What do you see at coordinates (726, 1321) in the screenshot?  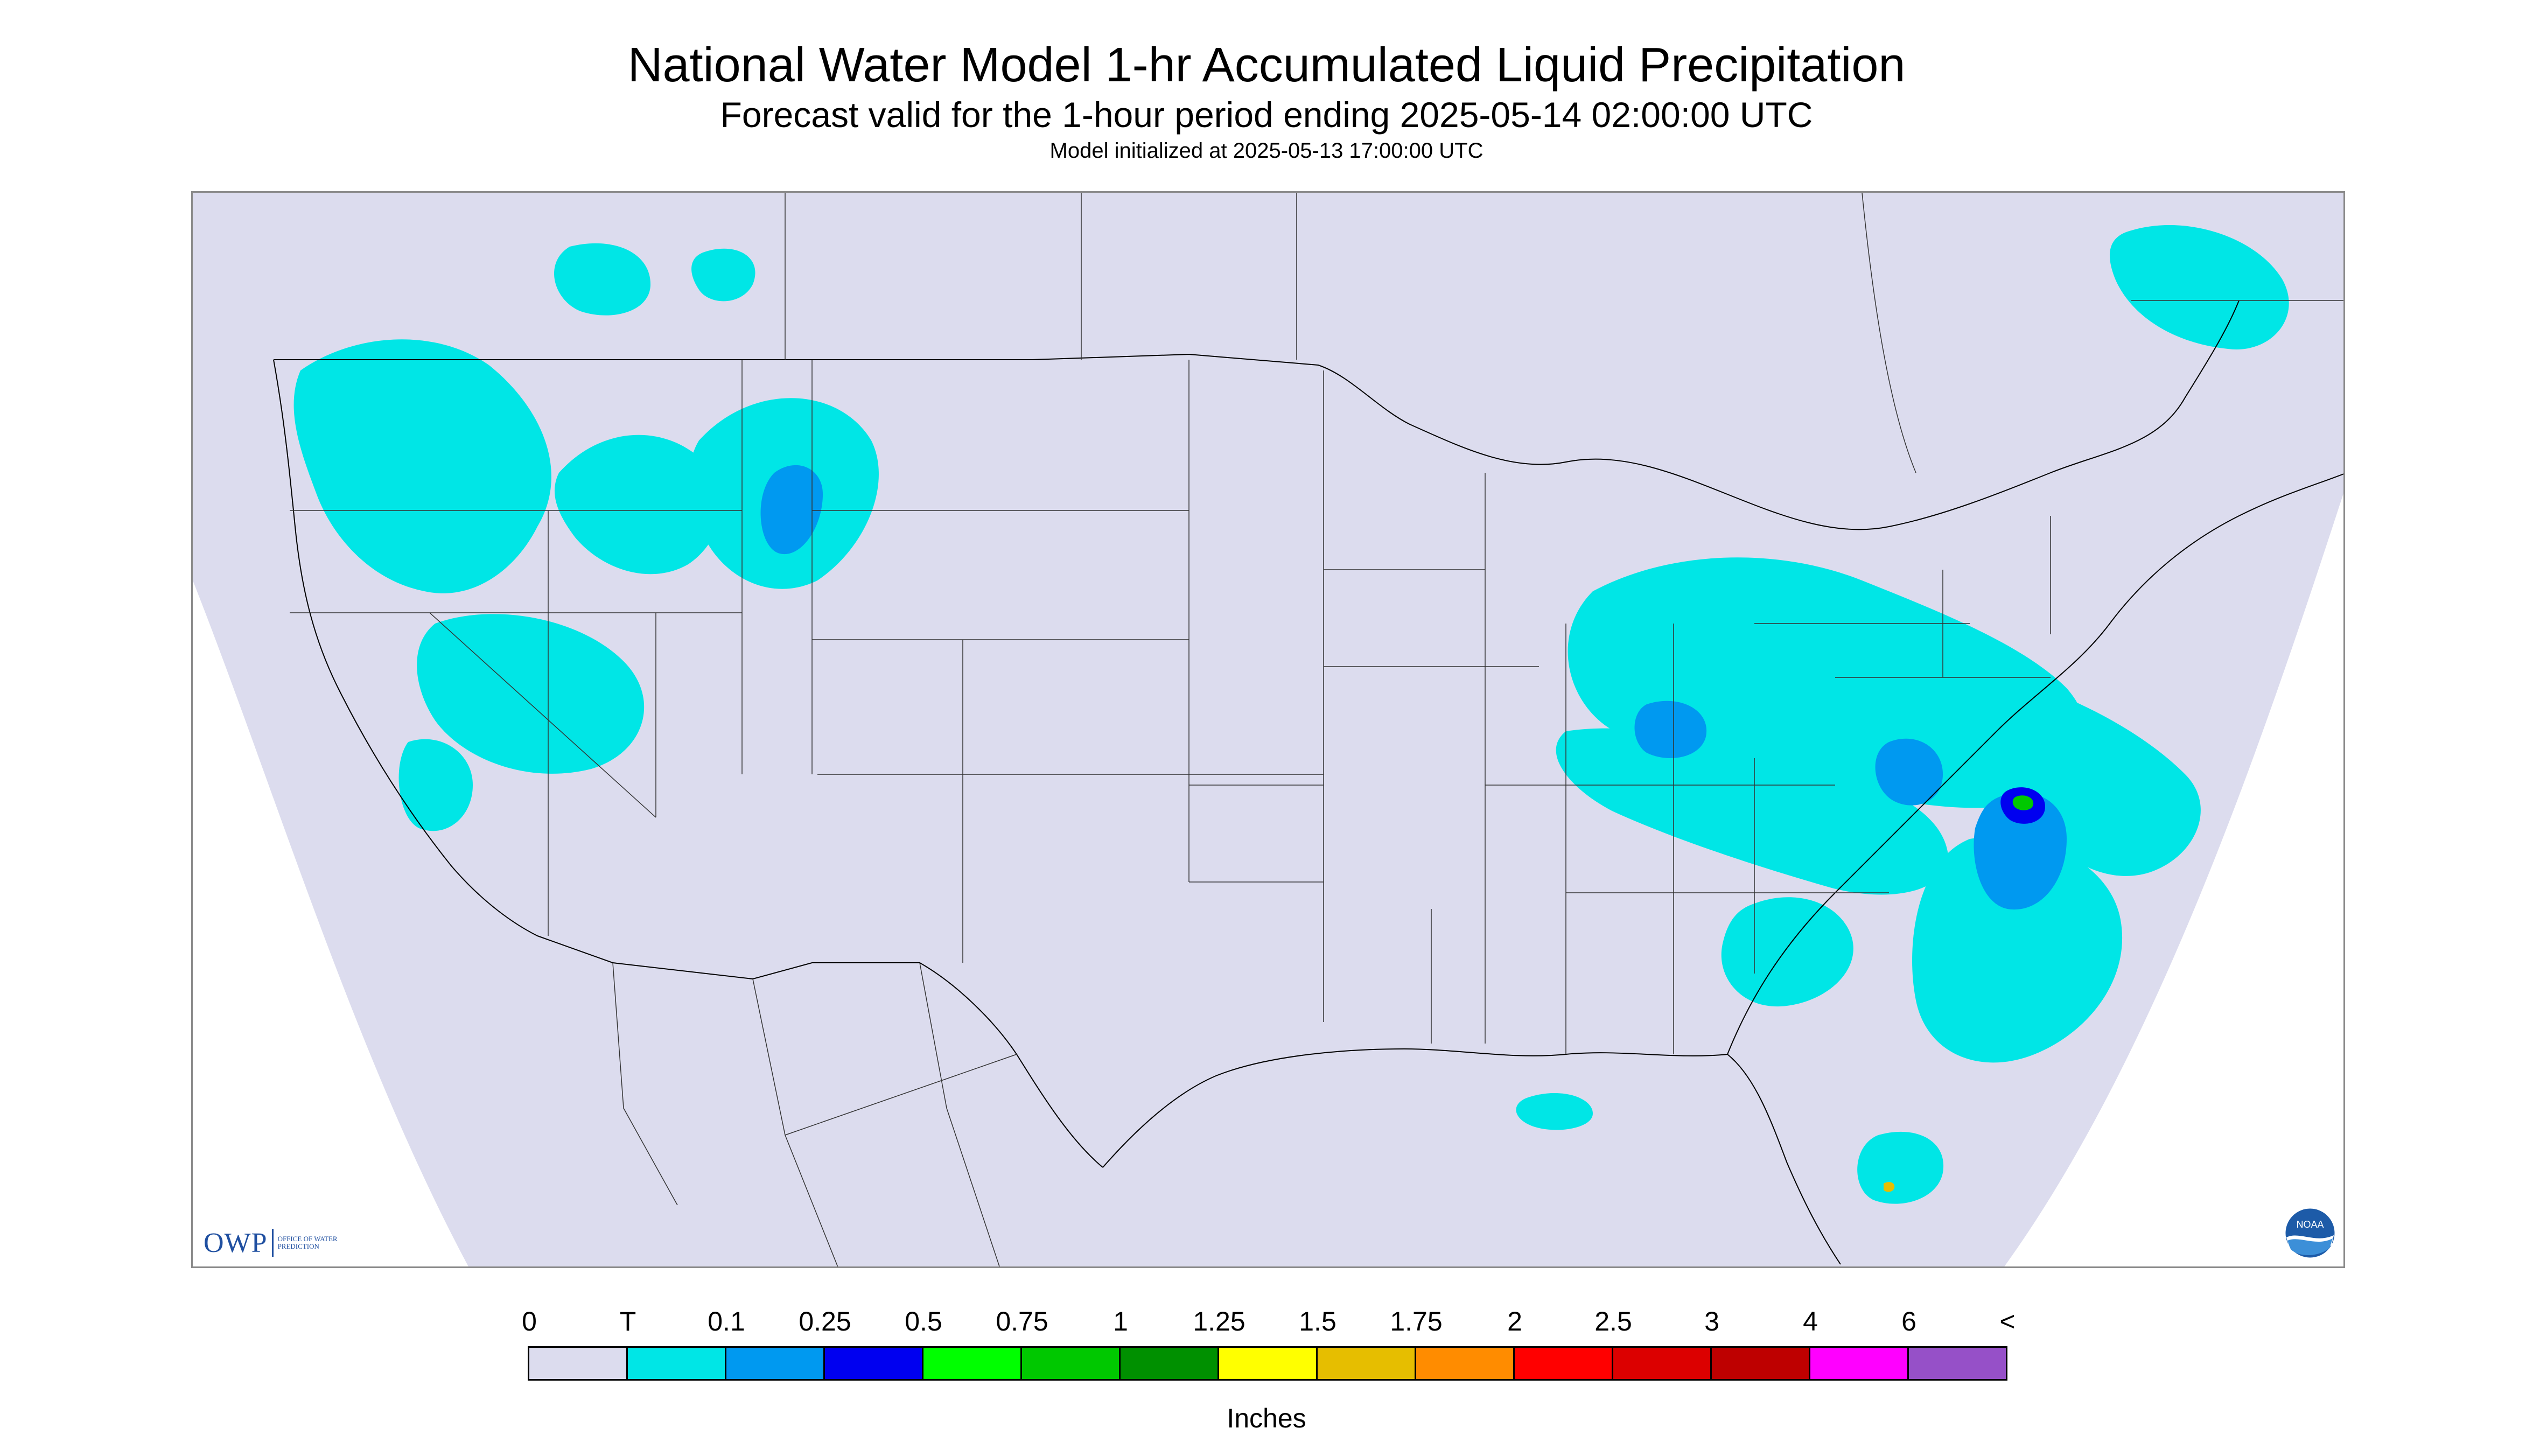 I see `legend-tick-label: 0.1` at bounding box center [726, 1321].